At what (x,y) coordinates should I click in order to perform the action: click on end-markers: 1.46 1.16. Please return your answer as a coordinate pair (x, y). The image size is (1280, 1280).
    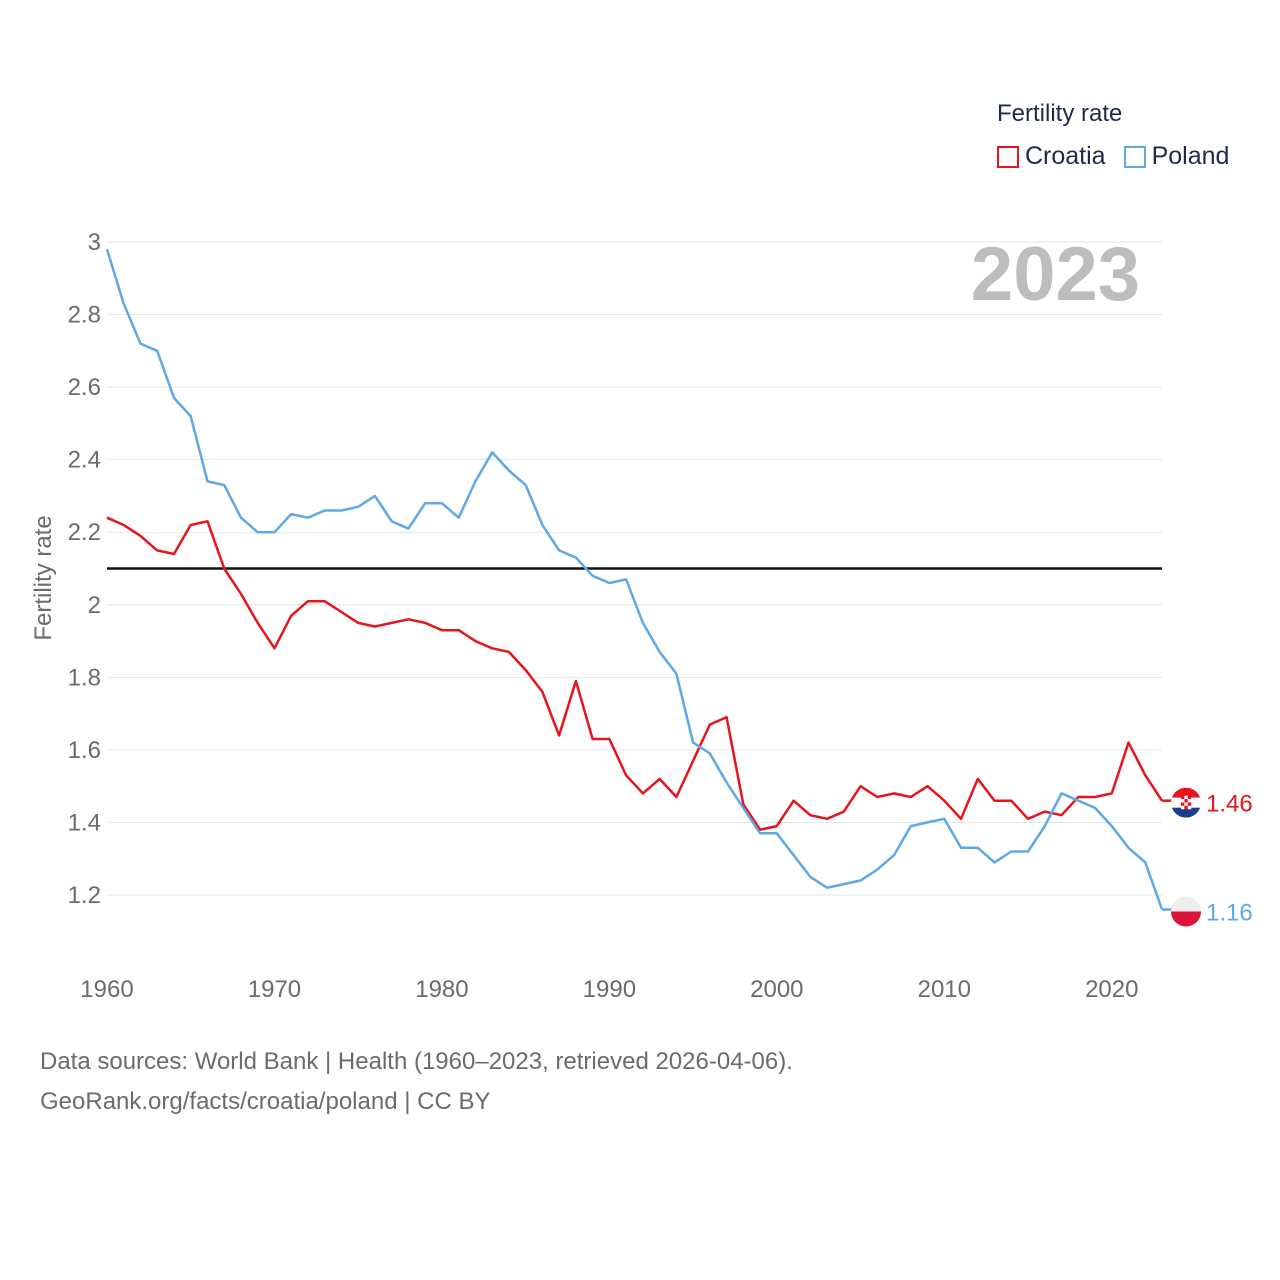
    Looking at the image, I should click on (1207, 857).